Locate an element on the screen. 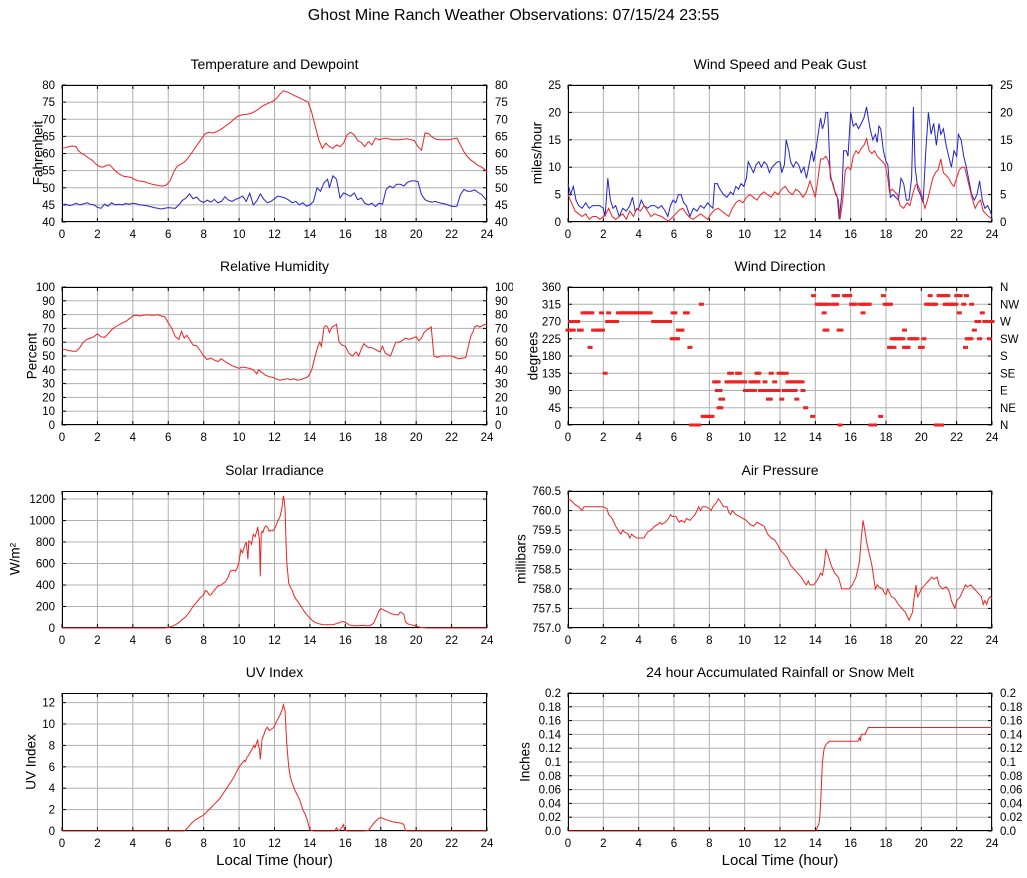 The image size is (1027, 878). svg-text: 757.0 is located at coordinates (546, 629).